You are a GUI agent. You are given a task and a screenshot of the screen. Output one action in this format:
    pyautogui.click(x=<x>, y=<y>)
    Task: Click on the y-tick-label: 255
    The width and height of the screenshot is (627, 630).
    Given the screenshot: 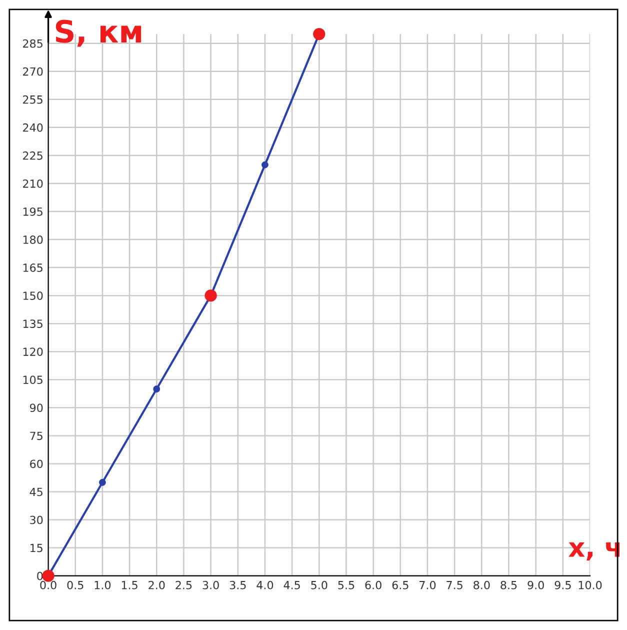 What is the action you would take?
    pyautogui.click(x=32, y=99)
    